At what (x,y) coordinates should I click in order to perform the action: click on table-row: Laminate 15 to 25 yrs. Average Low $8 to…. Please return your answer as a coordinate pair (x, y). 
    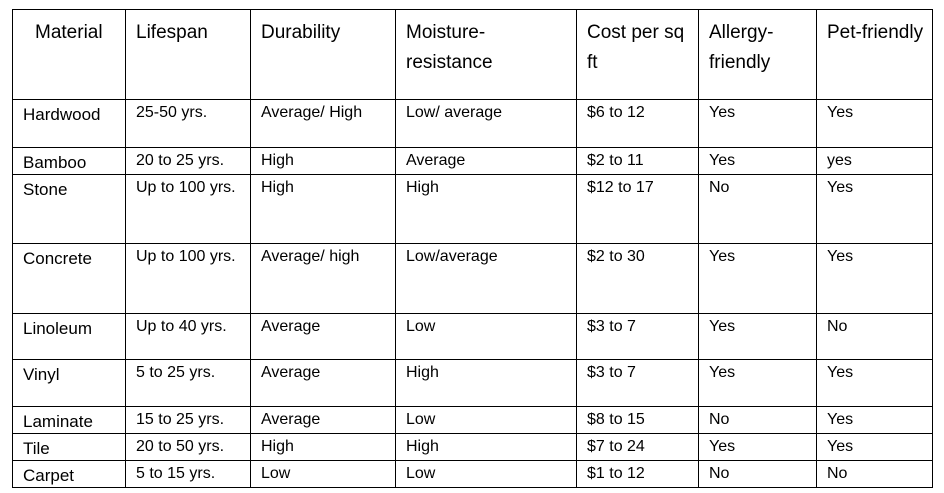
    Looking at the image, I should click on (472, 420).